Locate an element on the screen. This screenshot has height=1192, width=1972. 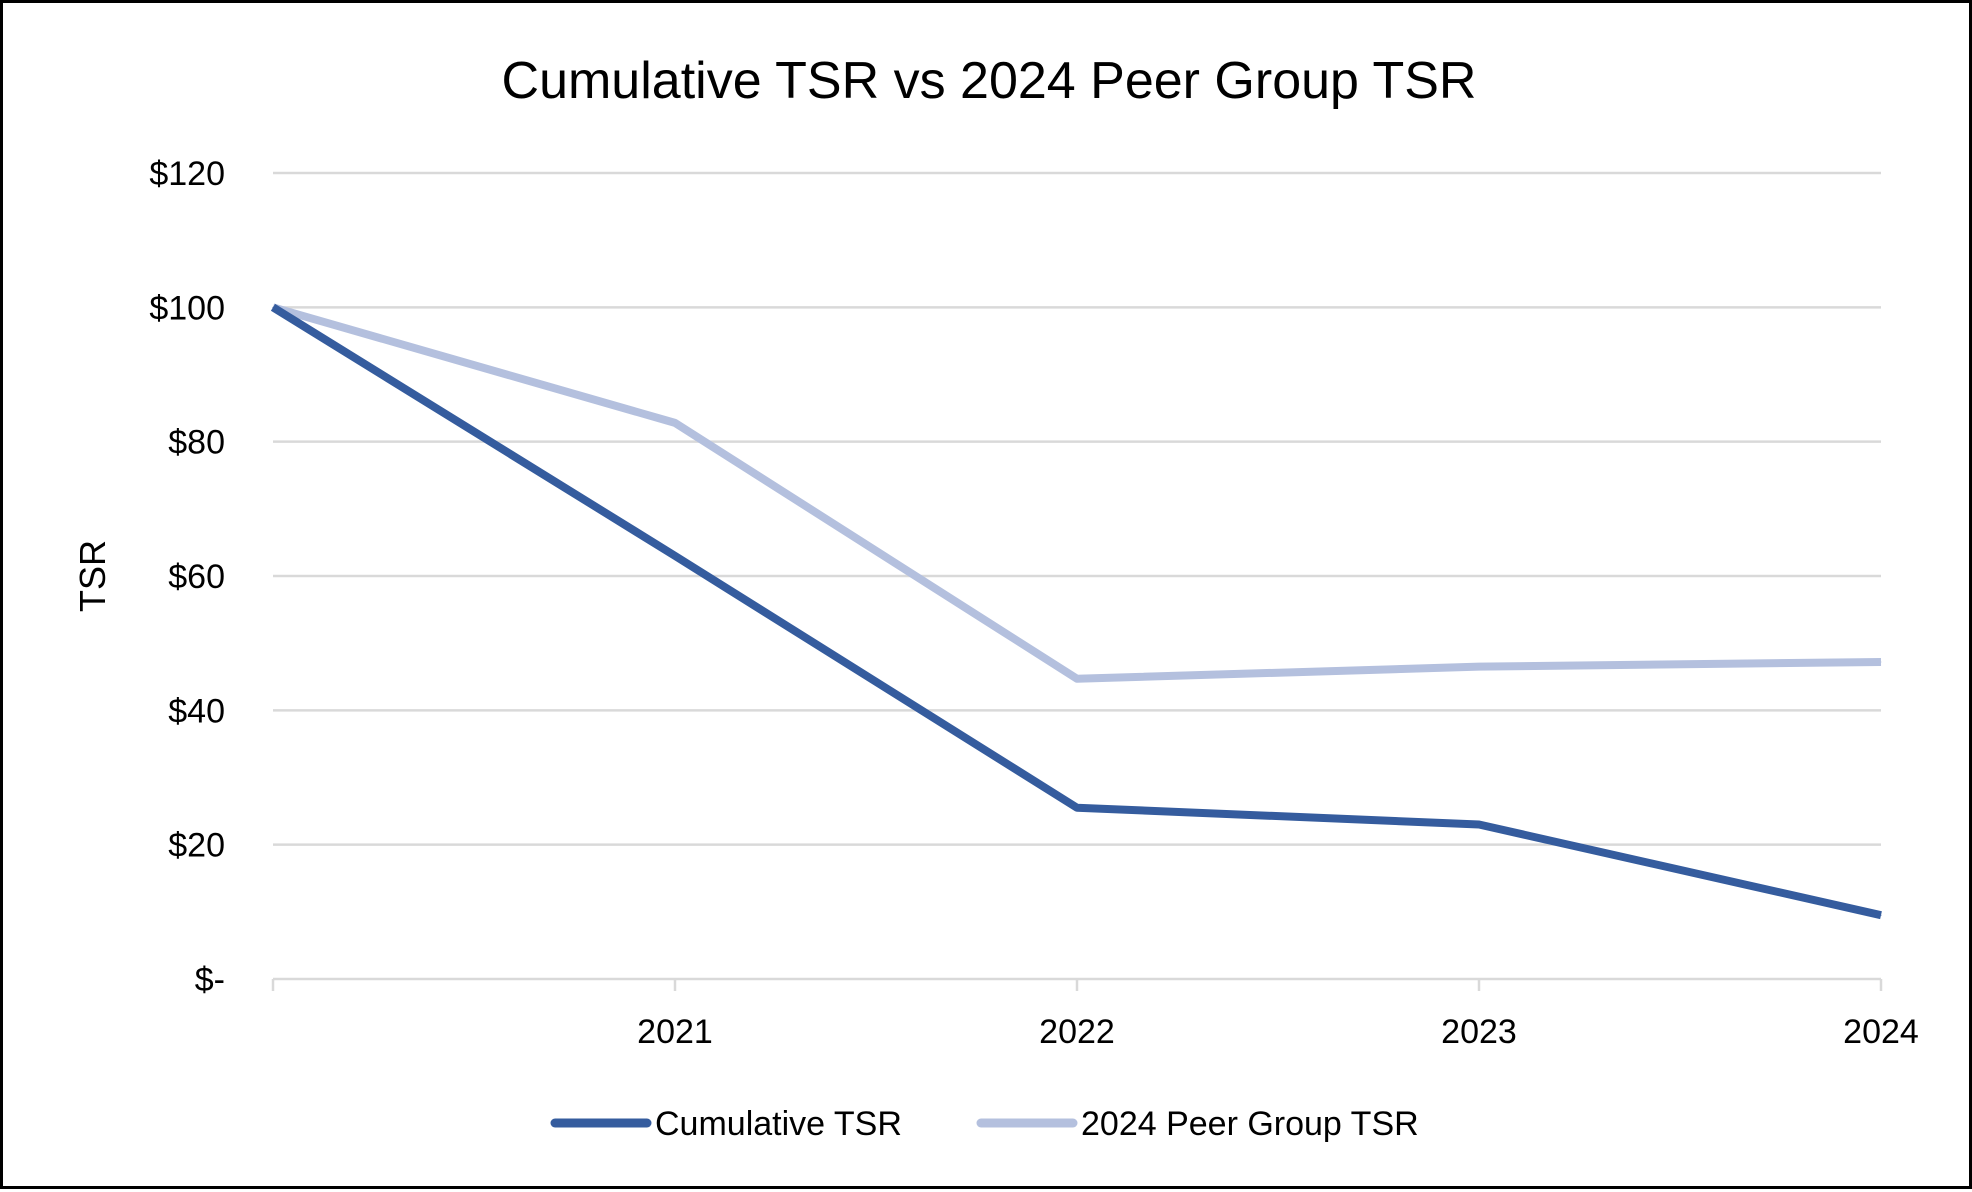
x-axis-ticks: 2021 2022 2023 2024 is located at coordinates (1278, 1032).